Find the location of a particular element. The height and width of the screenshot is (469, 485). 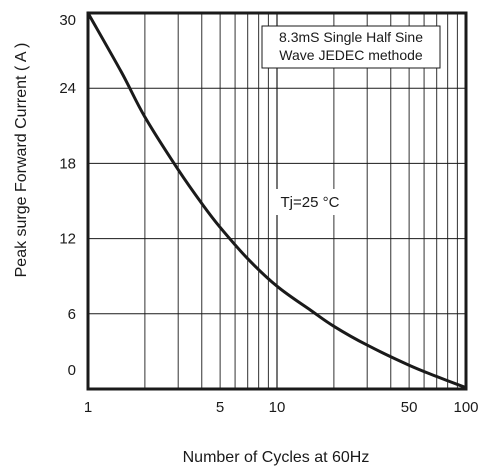

annotation-line-2: Wave JEDEC methode is located at coordinates (351, 55).